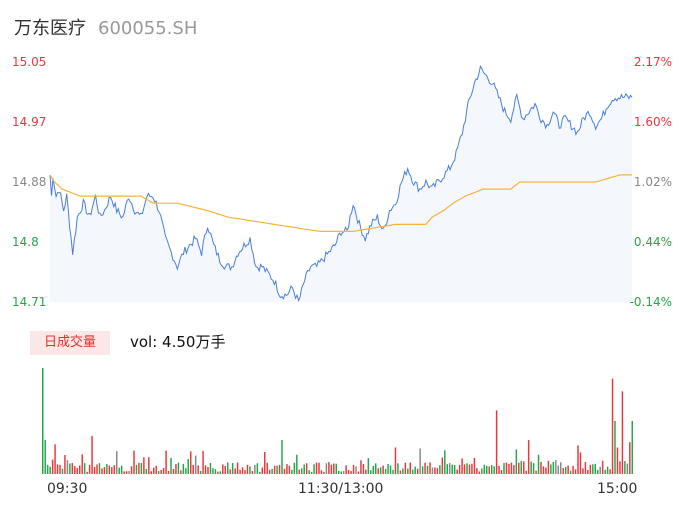  I want to click on stock-code: 600055.SH, so click(148, 28).